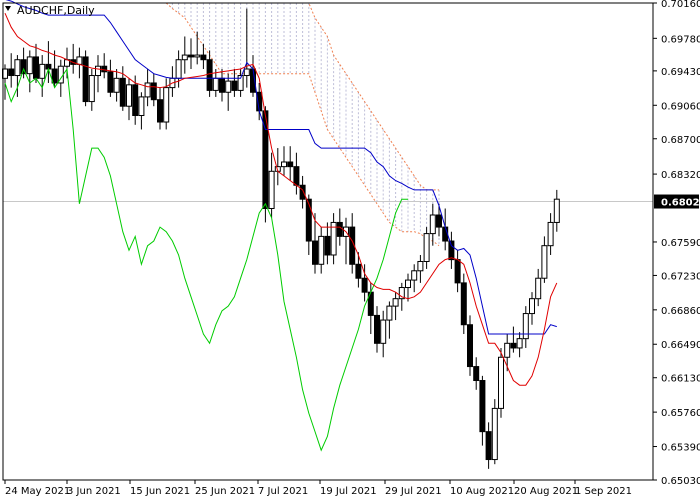  What do you see at coordinates (680, 413) in the screenshot?
I see `y-tick-label: 0.65760` at bounding box center [680, 413].